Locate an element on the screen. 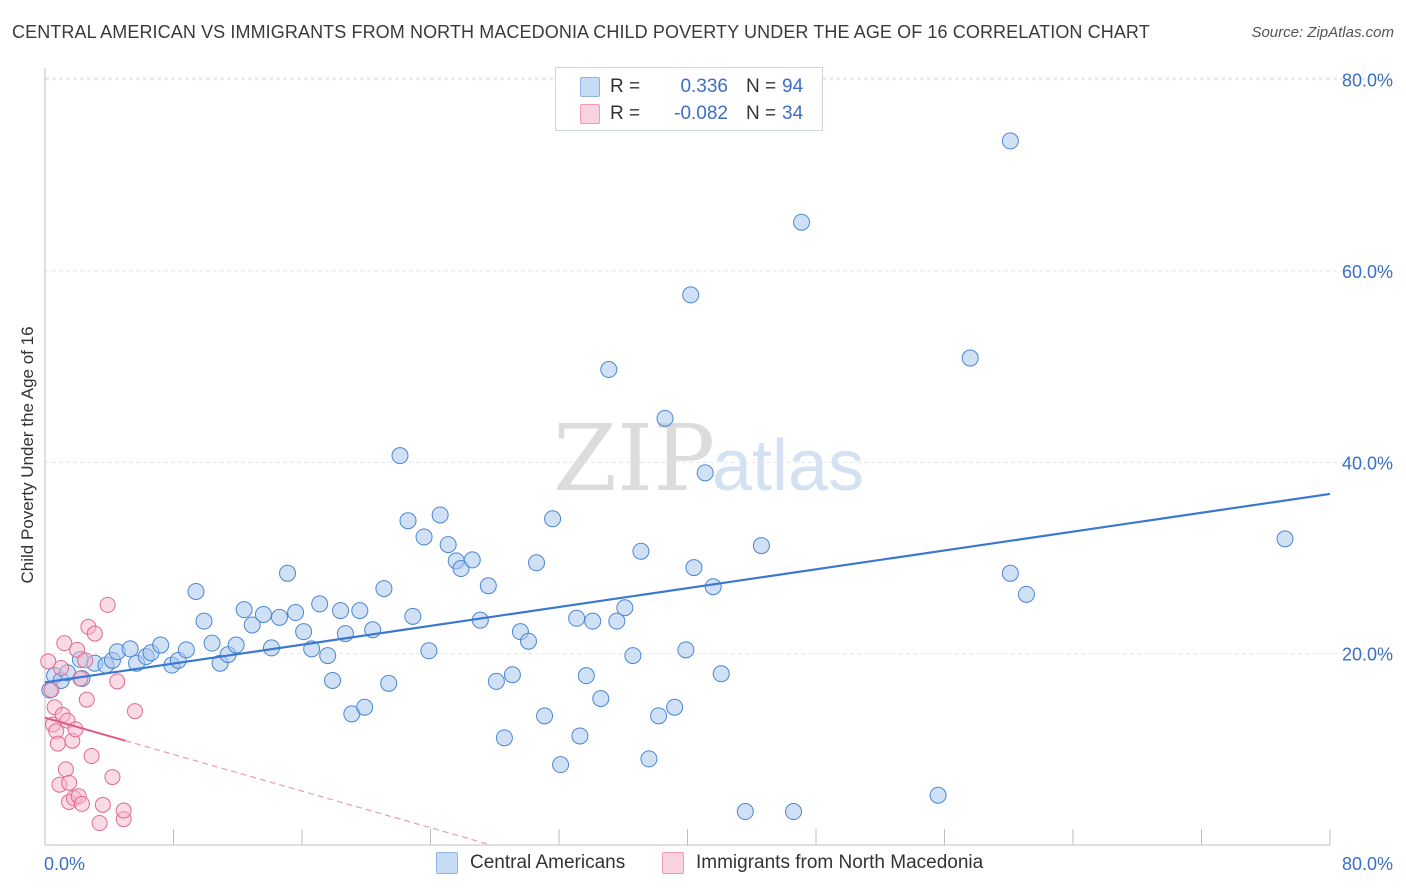  stats-legend-row-central-americans: R = 0.336 N = 94 is located at coordinates (691, 87).